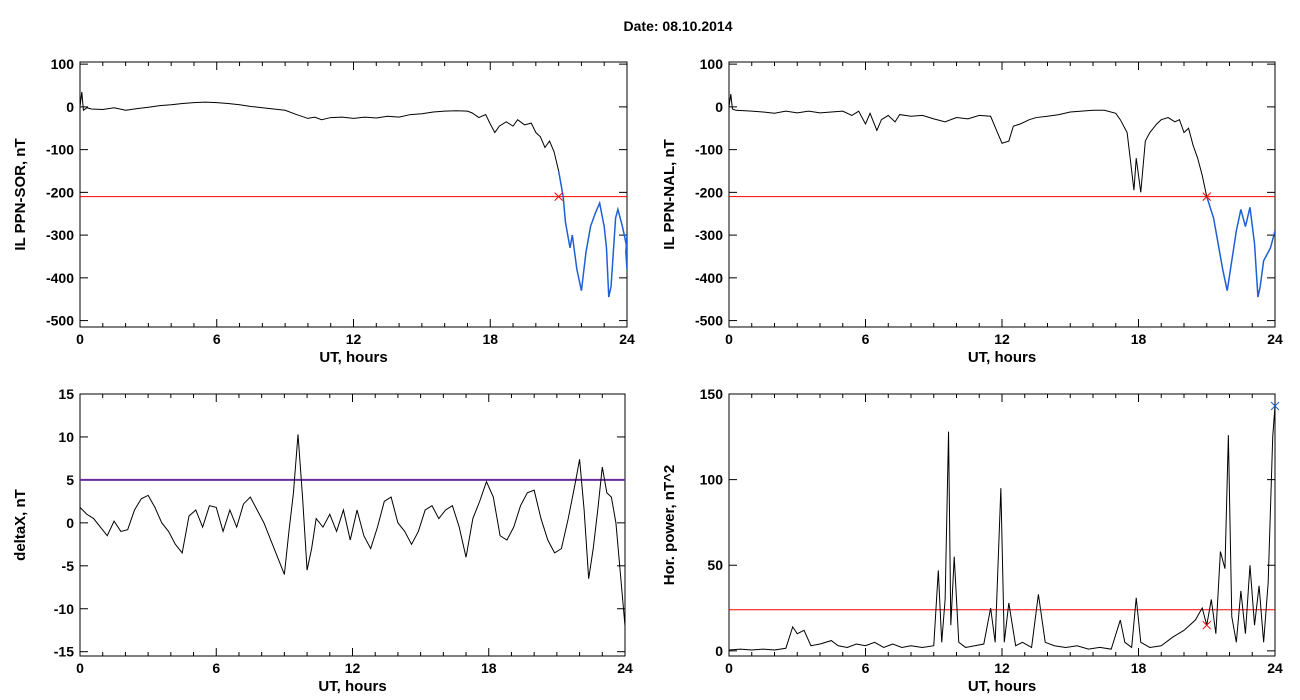  What do you see at coordinates (669, 194) in the screenshot?
I see `y-axis-label: IL PPN-NAL, nT` at bounding box center [669, 194].